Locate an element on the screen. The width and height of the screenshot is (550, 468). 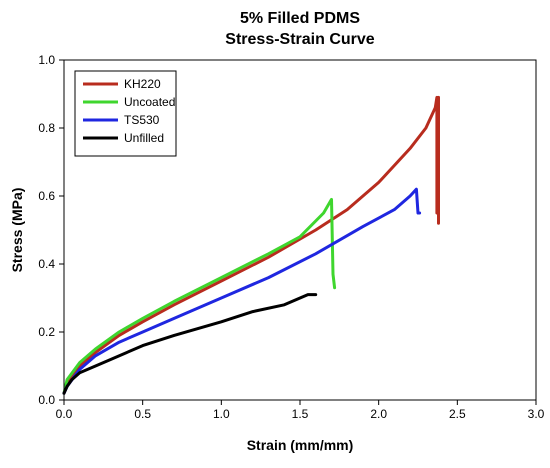
chart-subtitle: Stress-Strain Curve is located at coordinates (299, 39).